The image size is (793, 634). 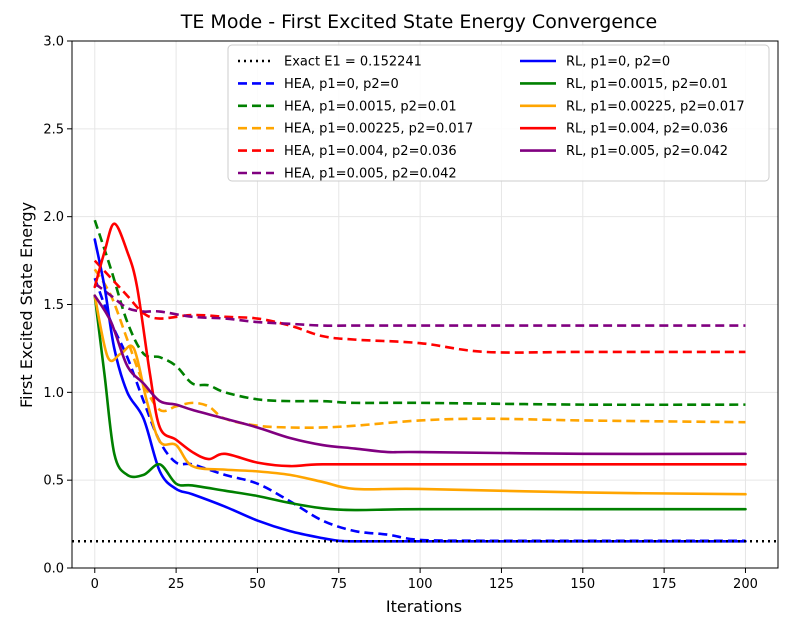 I want to click on y-axis-title: First Excited State Energy, so click(x=26, y=305).